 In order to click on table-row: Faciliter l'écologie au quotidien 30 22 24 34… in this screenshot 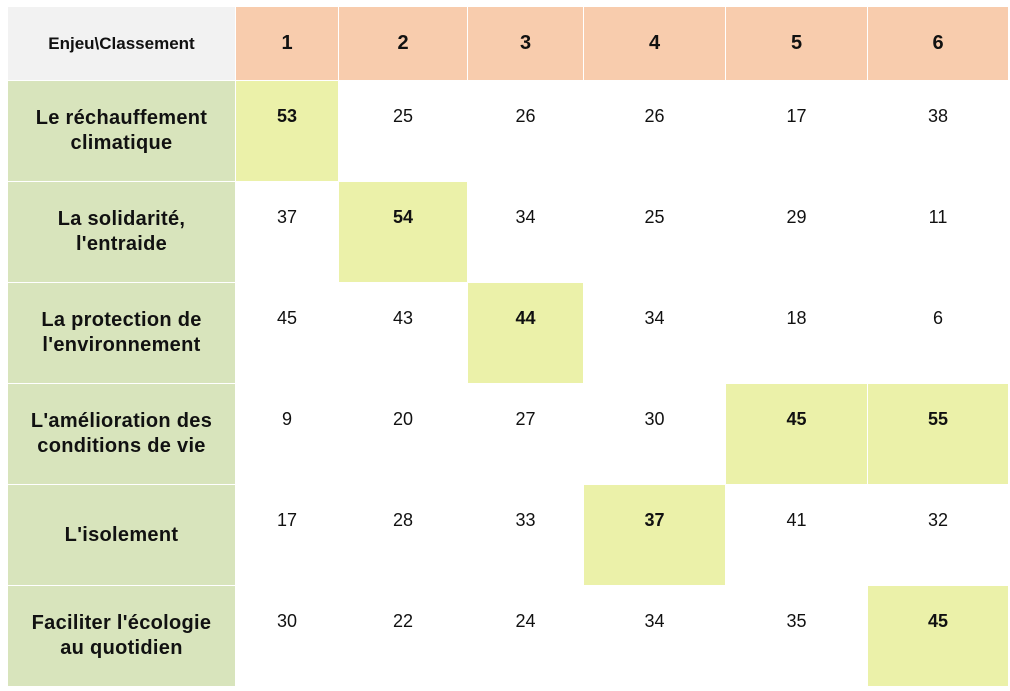, I will do `click(508, 636)`.